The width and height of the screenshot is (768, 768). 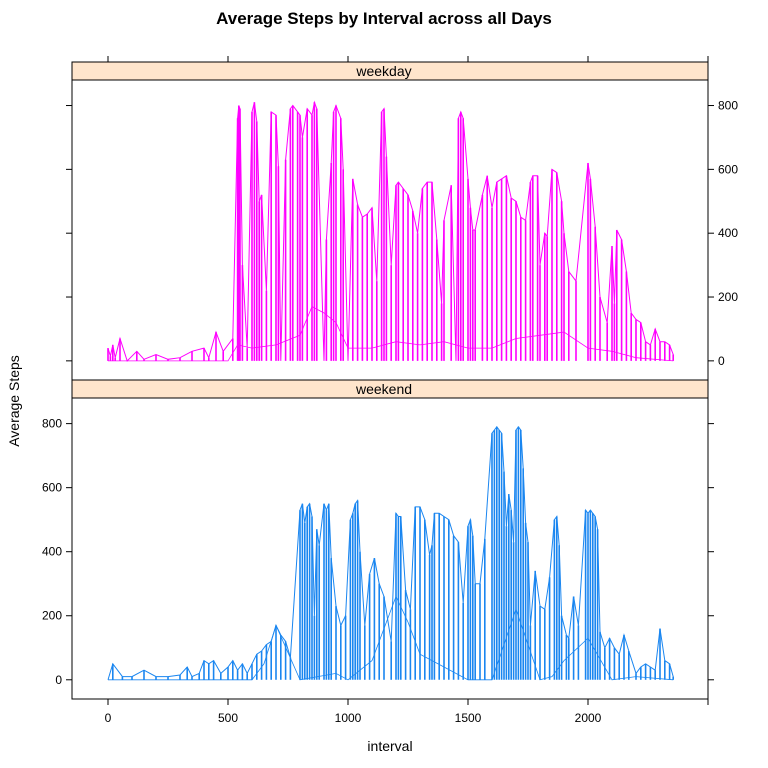 I want to click on y-tick-label-weekday: 800, so click(x=728, y=106).